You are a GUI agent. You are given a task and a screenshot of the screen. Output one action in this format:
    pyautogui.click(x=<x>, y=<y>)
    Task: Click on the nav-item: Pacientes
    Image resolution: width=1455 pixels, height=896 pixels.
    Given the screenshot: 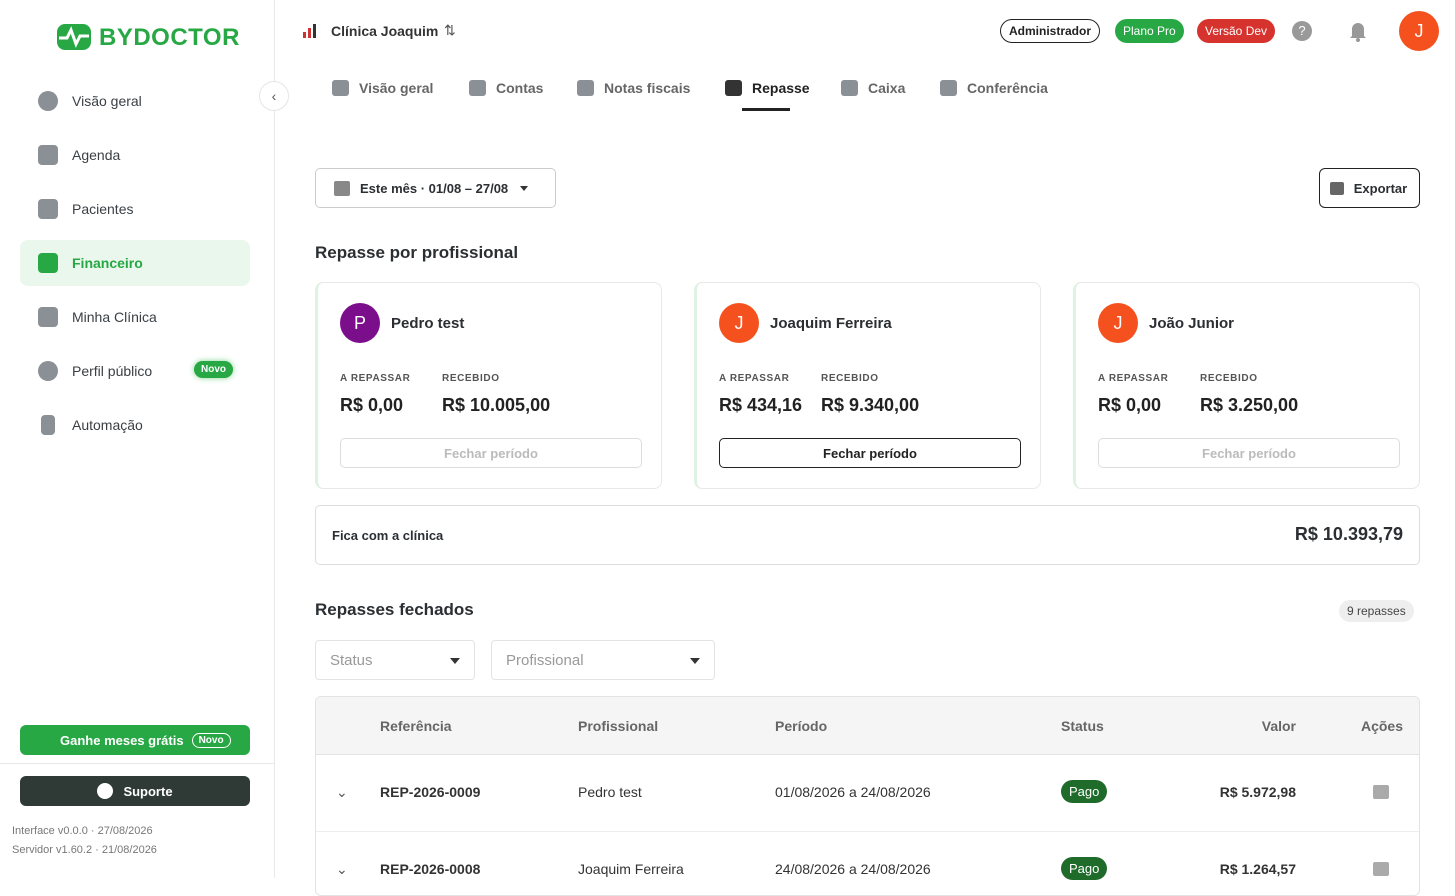 What is the action you would take?
    pyautogui.click(x=135, y=209)
    